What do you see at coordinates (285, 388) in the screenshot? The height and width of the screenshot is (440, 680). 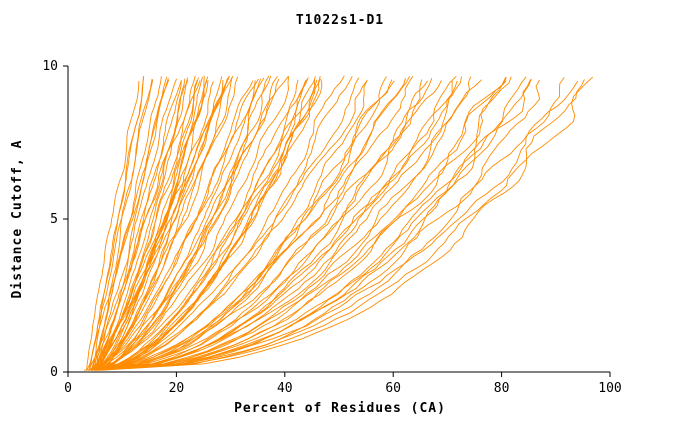 I see `x-tick-label: 40` at bounding box center [285, 388].